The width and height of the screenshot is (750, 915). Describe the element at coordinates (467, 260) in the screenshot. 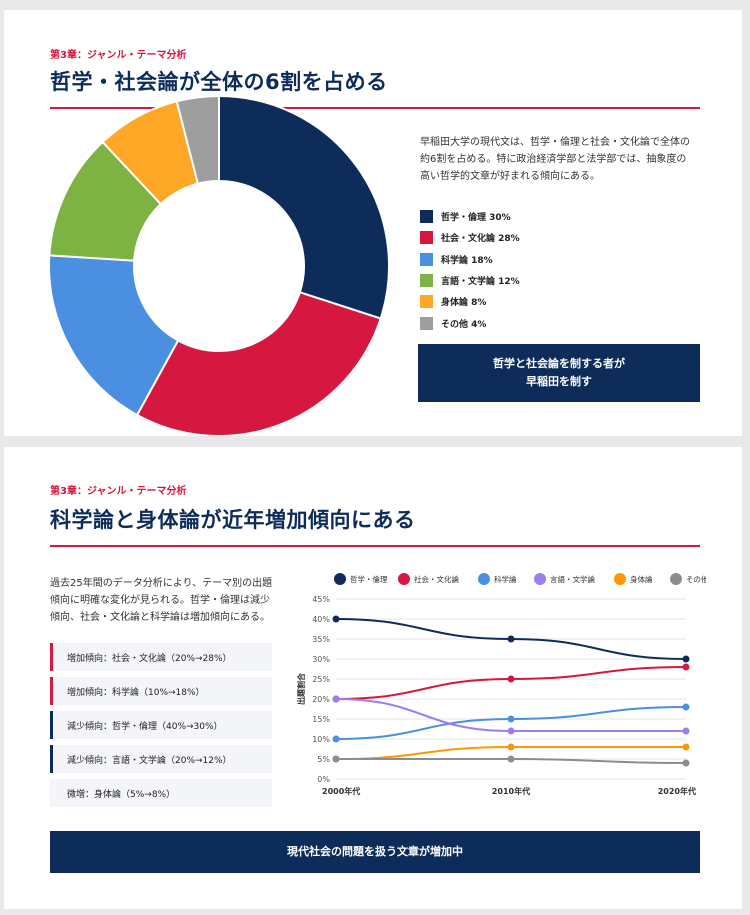

I see `legend-label: 科学論 18%` at that location.